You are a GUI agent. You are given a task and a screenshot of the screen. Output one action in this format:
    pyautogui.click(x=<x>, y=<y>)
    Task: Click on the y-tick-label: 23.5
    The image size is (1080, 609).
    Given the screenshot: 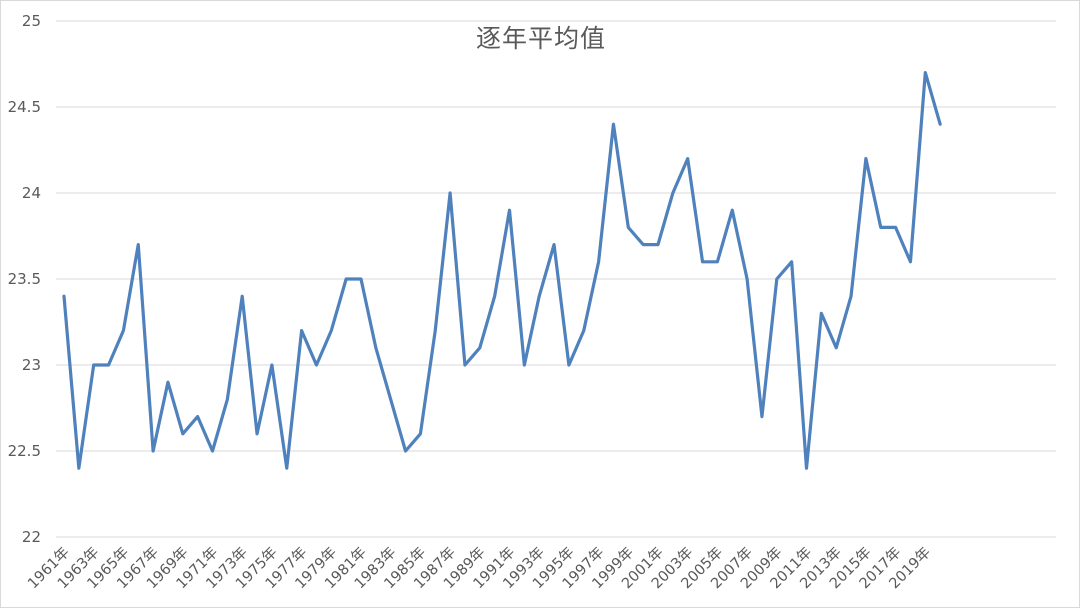 What is the action you would take?
    pyautogui.click(x=24, y=279)
    